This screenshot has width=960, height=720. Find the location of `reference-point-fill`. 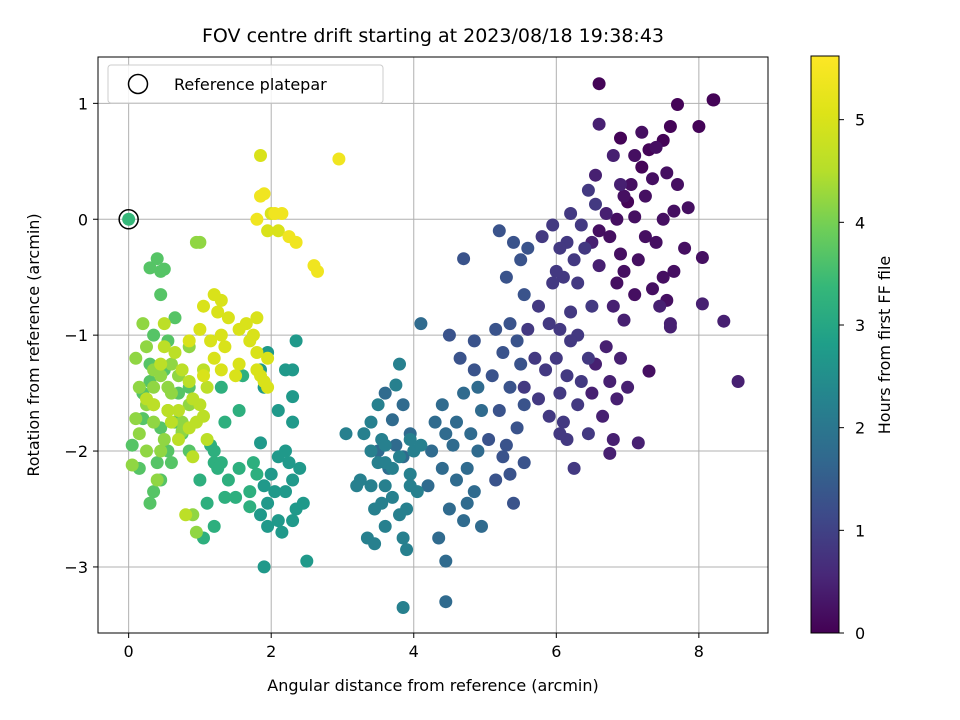

reference-point-fill is located at coordinates (129, 219).